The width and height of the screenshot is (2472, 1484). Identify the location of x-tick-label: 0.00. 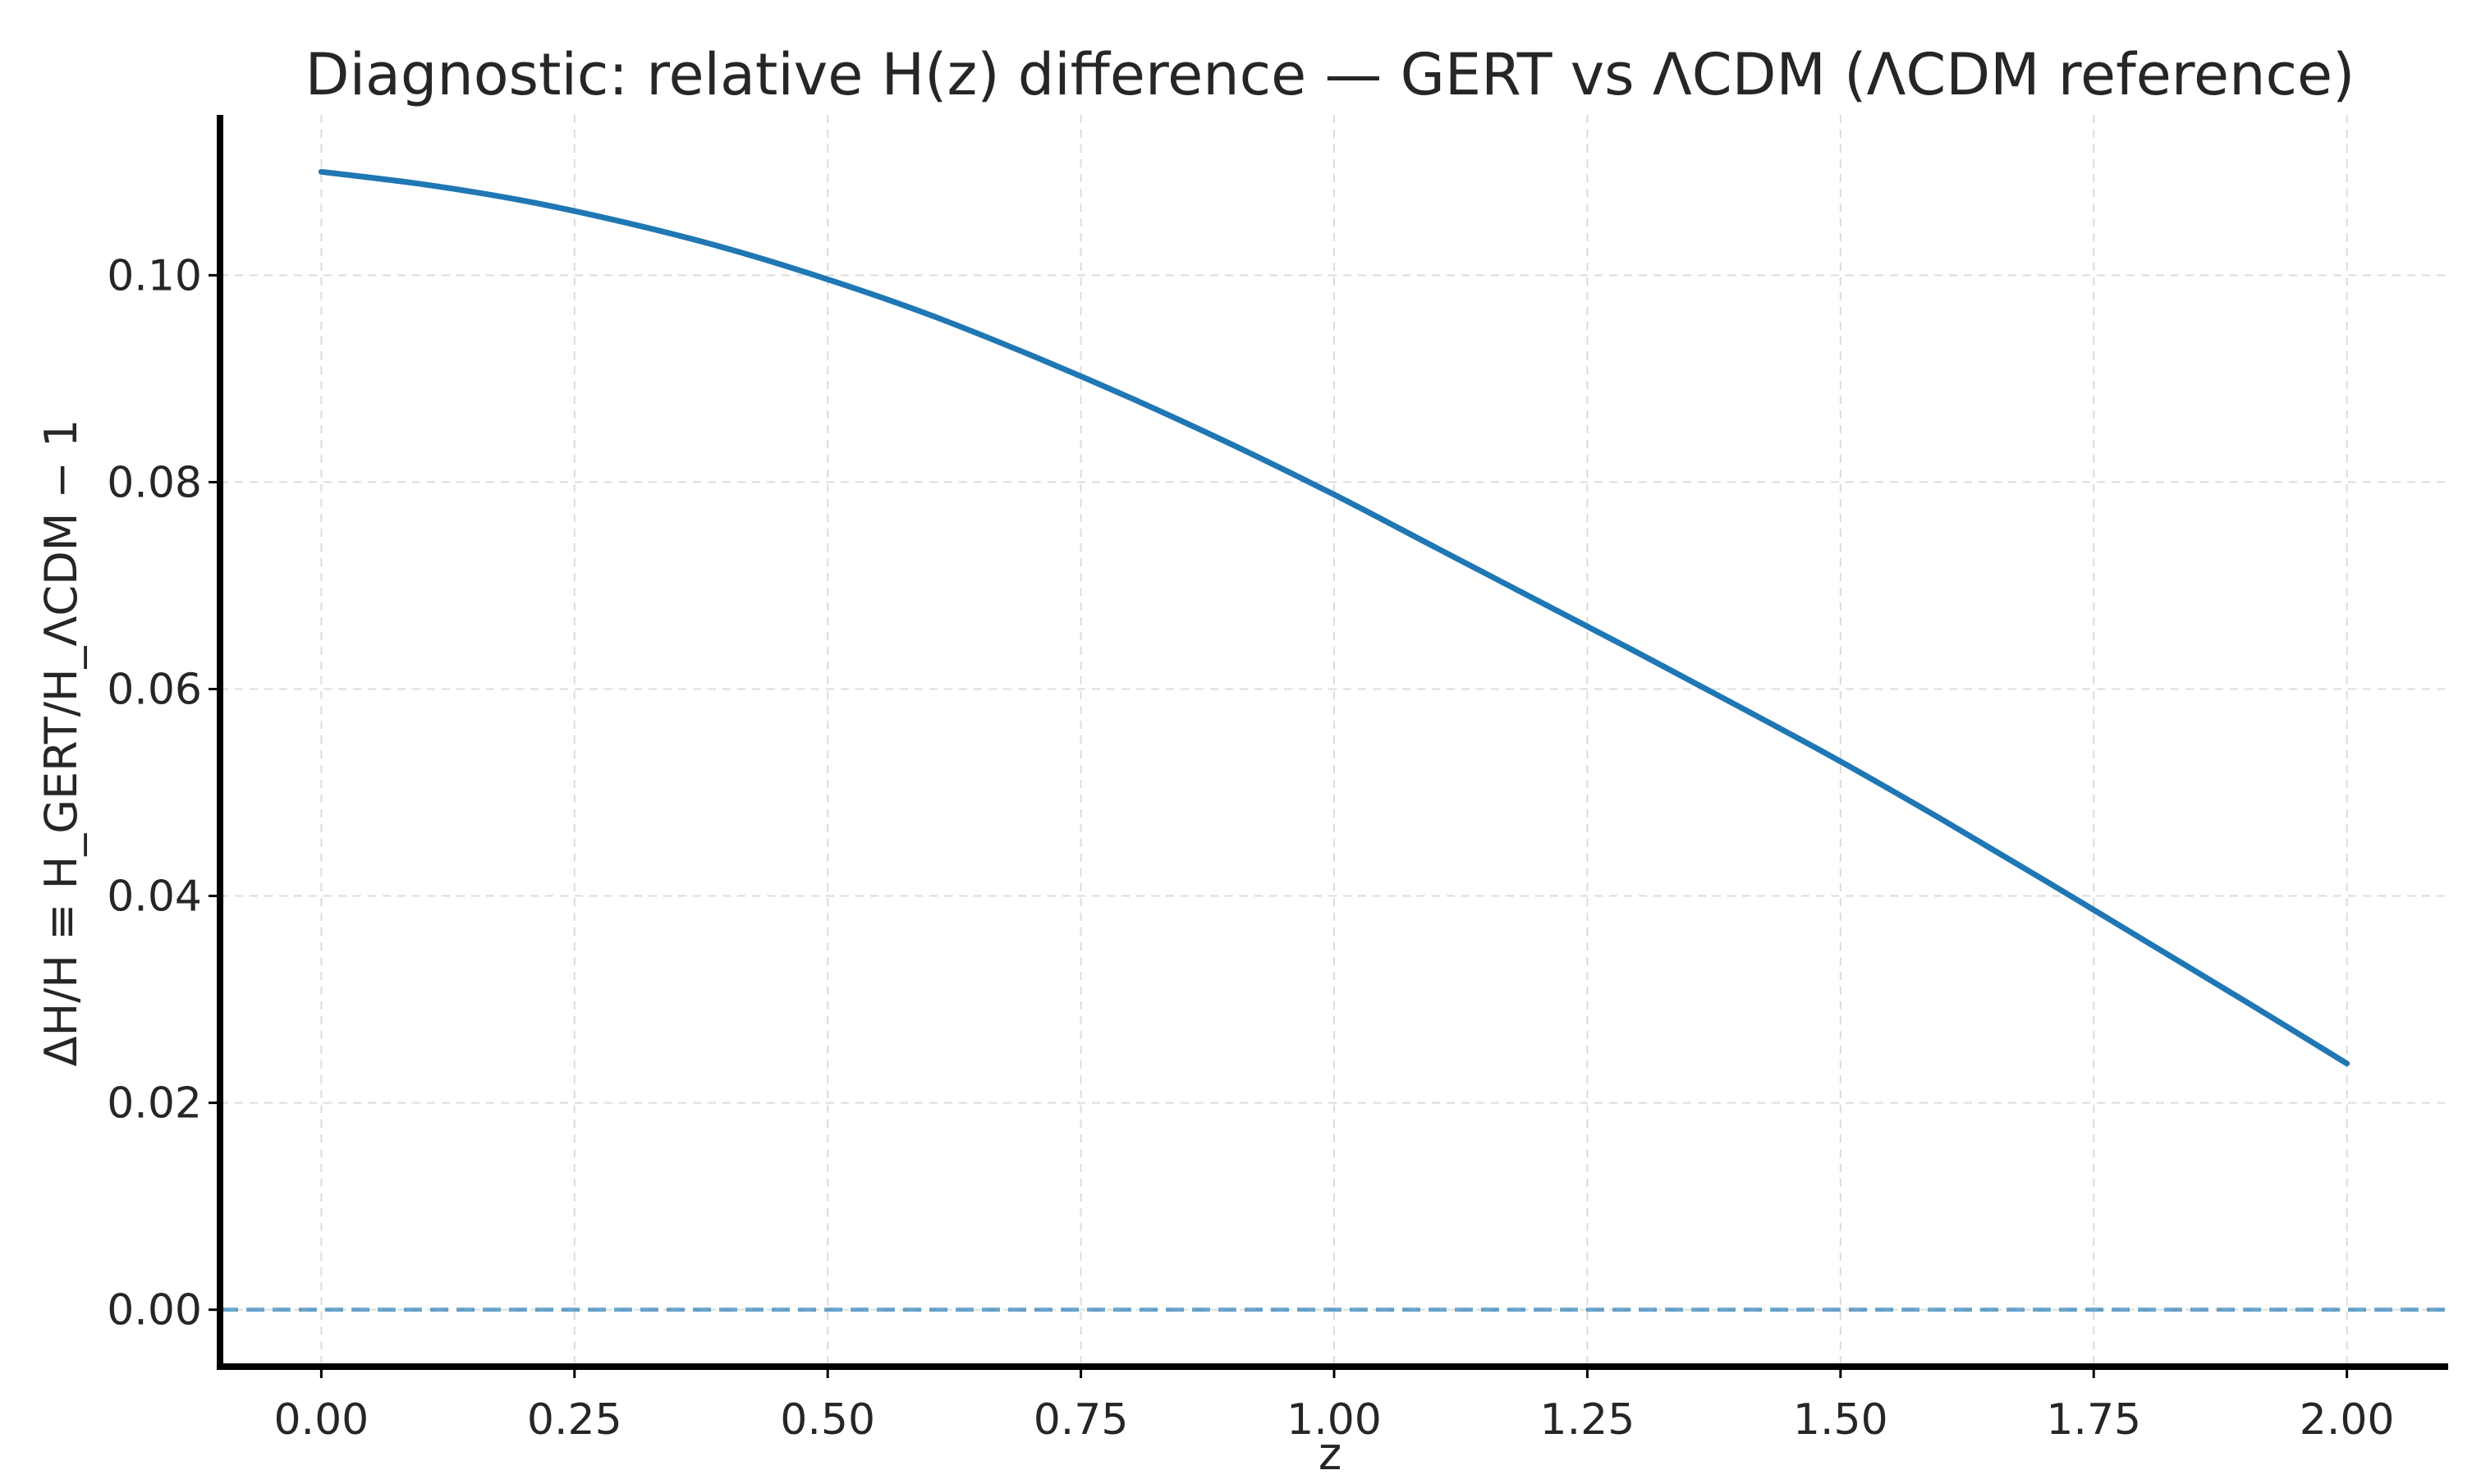
(321, 1420).